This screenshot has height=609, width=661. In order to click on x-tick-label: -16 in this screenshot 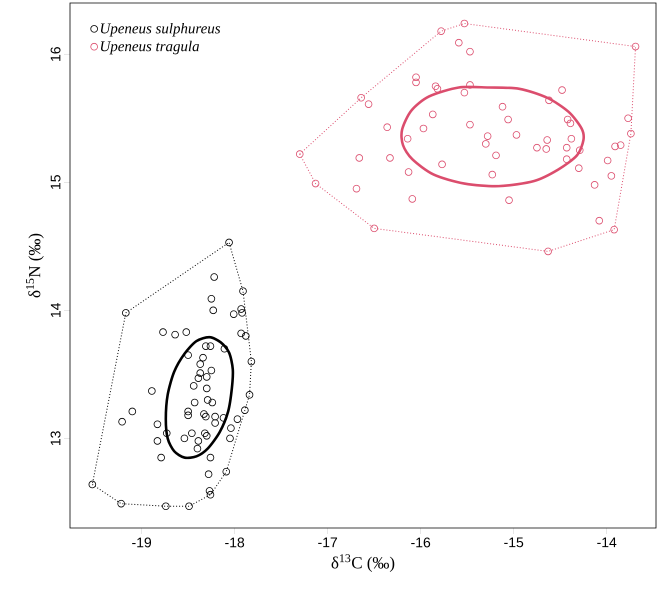, I will do `click(420, 543)`.